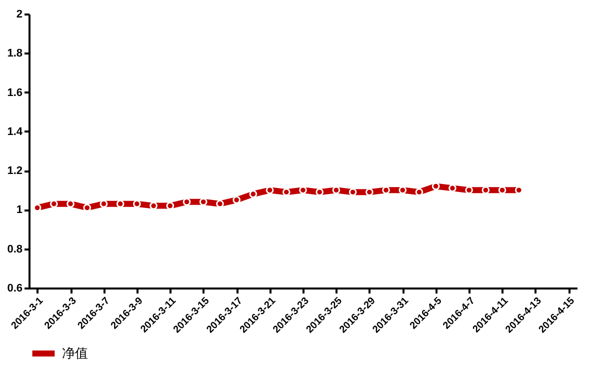 The height and width of the screenshot is (365, 600). What do you see at coordinates (14, 288) in the screenshot?
I see `y-tick-label: 0.6` at bounding box center [14, 288].